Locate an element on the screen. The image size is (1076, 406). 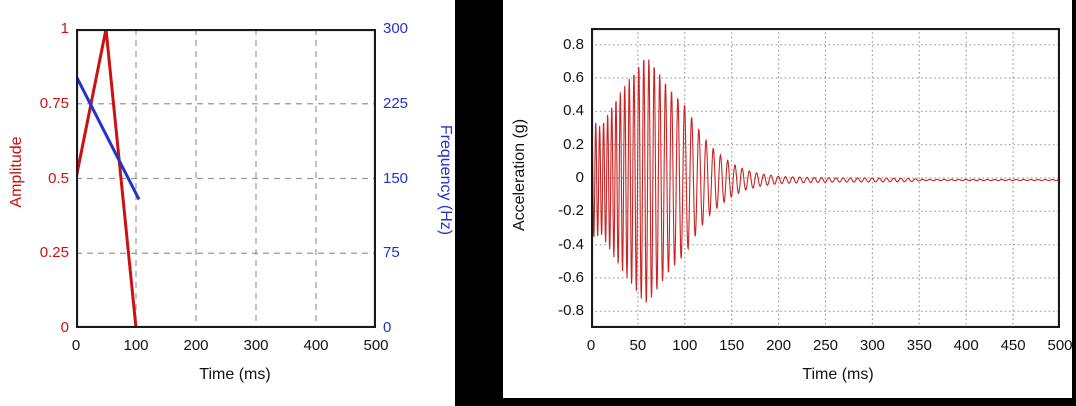
right-chart-x-tick-label: 250 is located at coordinates (825, 345).